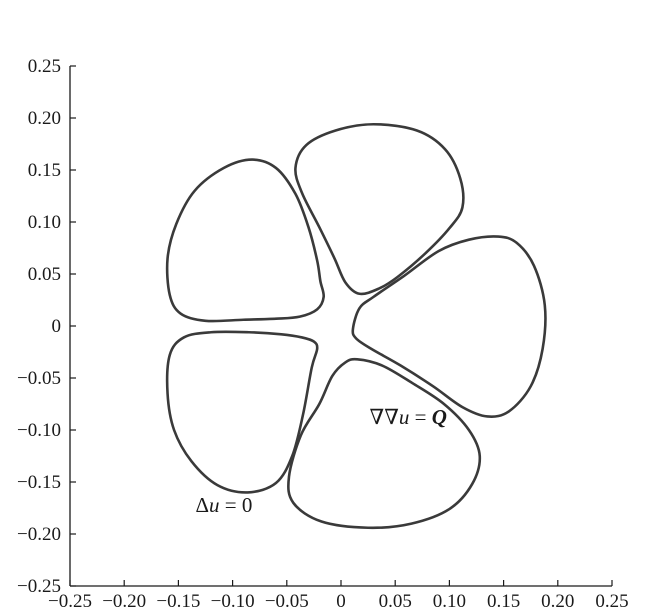 The image size is (664, 615). Describe the element at coordinates (236, 505) in the screenshot. I see `equals-zero: = 0` at that location.